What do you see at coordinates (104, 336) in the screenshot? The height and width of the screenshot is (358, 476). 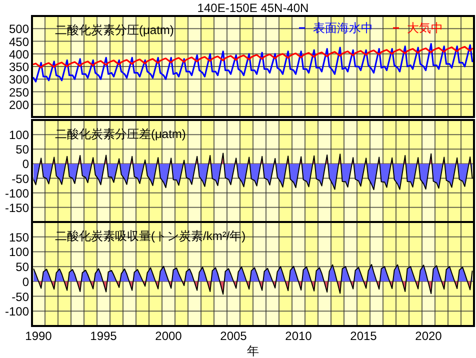 I see `x-tick-label: 1995` at bounding box center [104, 336].